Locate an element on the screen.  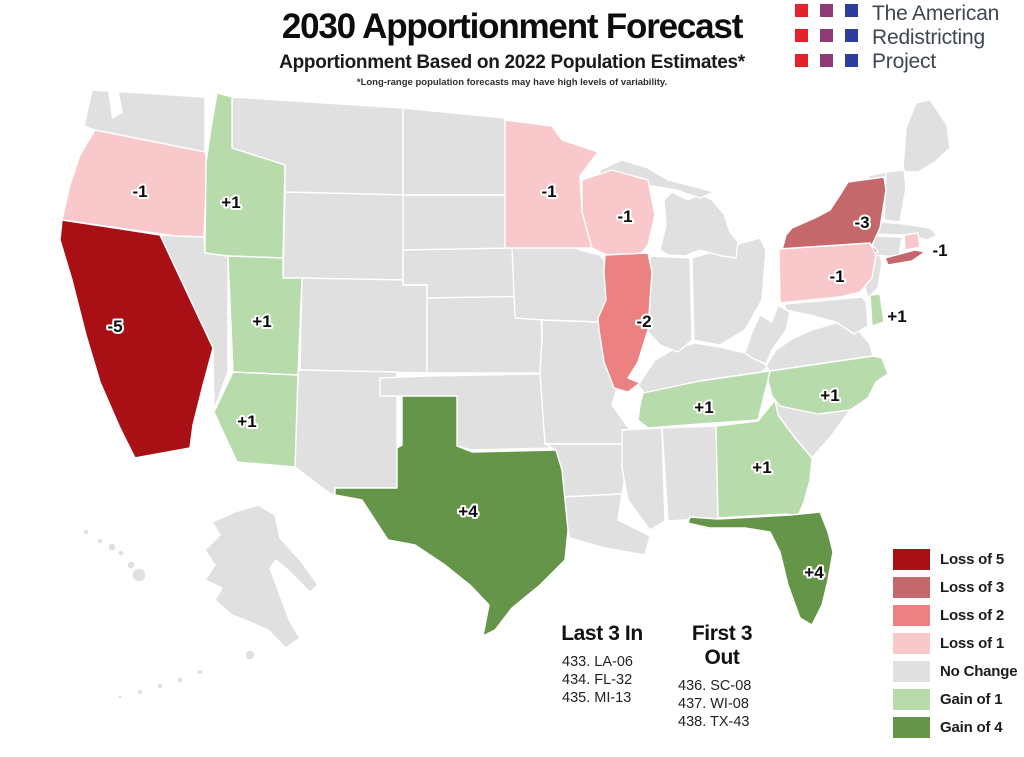
legend-label: No Change is located at coordinates (979, 671).